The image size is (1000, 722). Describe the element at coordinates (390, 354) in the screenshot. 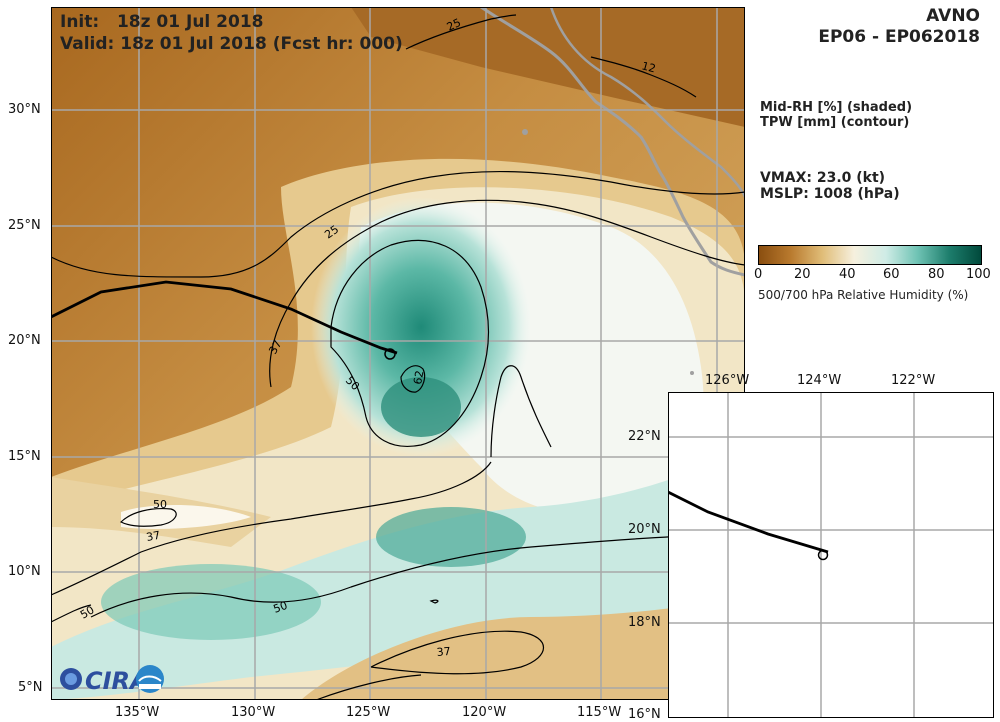

I see `storm-position-marker` at that location.